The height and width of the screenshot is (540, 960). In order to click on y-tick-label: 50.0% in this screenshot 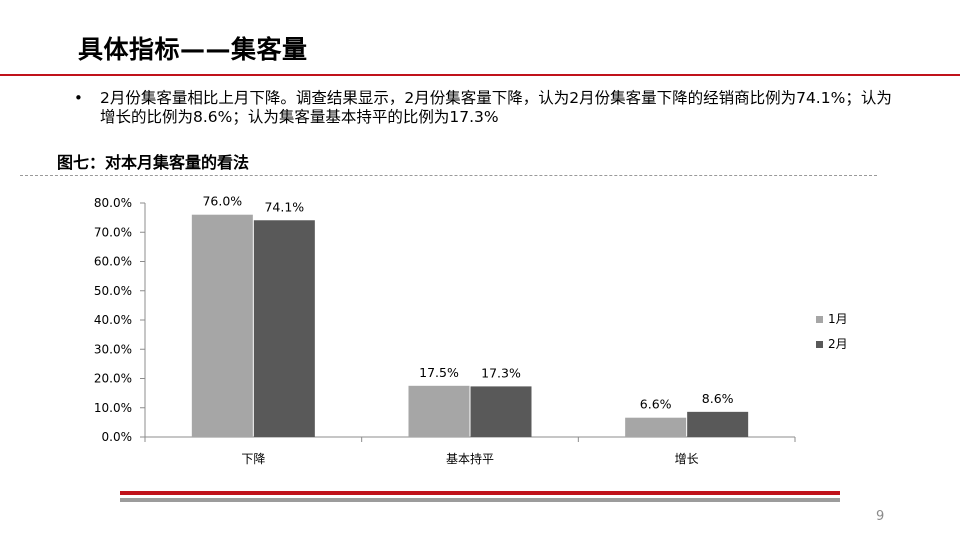, I will do `click(113, 291)`.